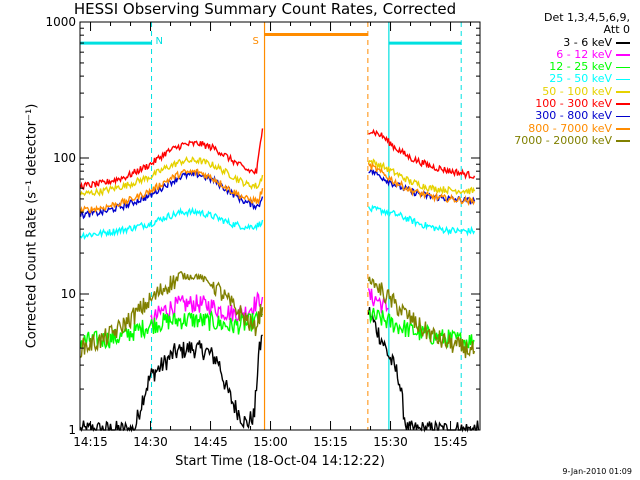 Image resolution: width=640 pixels, height=480 pixels. I want to click on legend-entry: 7000 - 20000 keV, so click(556, 140).